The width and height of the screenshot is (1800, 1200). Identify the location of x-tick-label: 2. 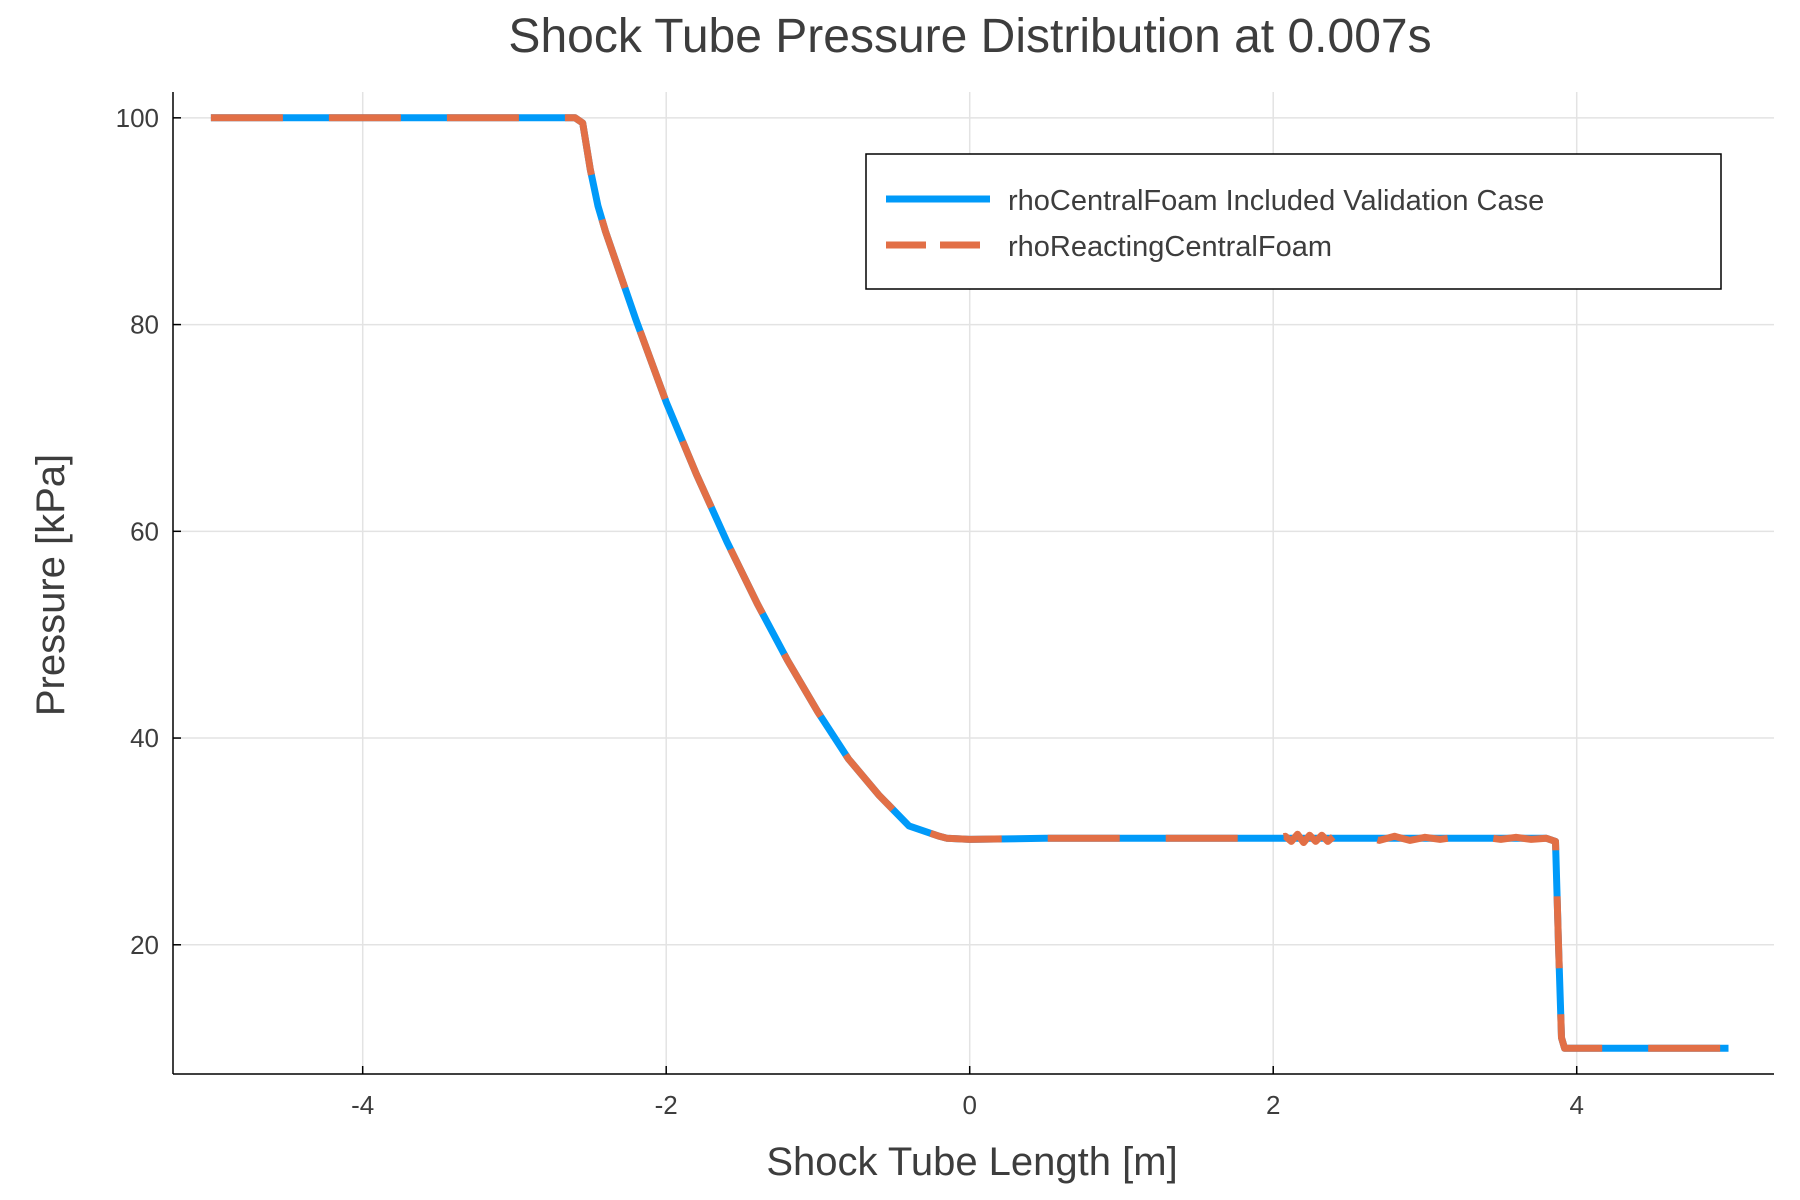
(1273, 1105).